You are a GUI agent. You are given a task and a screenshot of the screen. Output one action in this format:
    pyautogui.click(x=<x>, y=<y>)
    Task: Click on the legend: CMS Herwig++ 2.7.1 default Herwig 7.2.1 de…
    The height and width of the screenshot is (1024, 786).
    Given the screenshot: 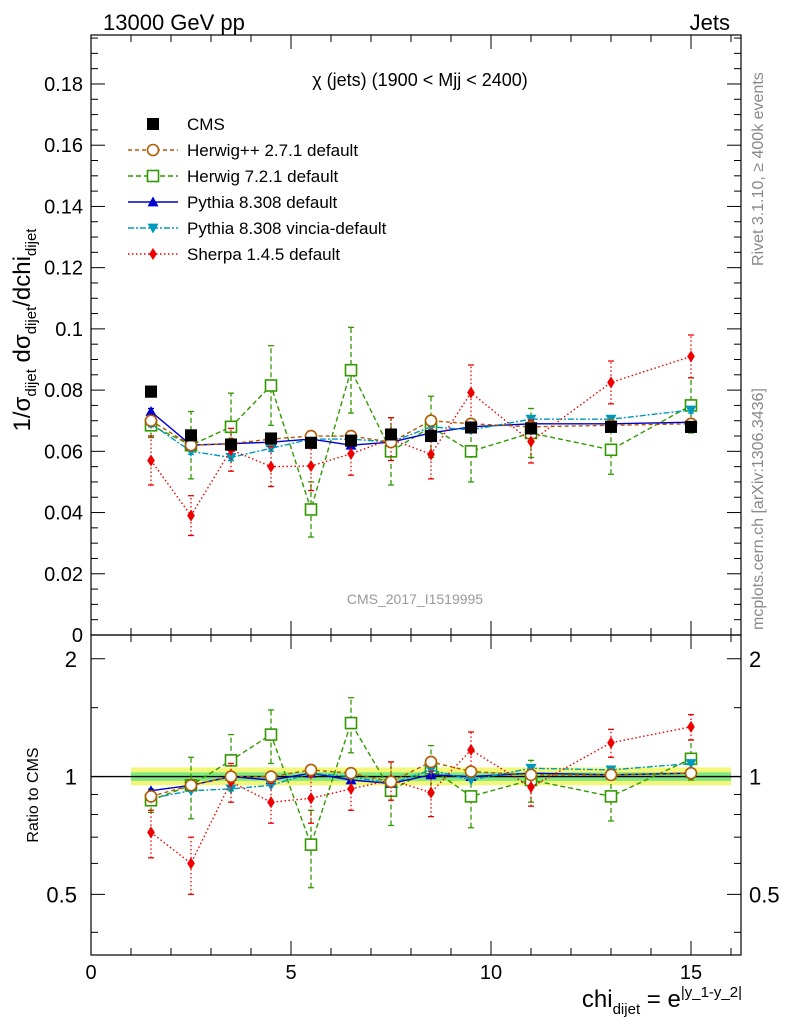 What is the action you would take?
    pyautogui.click(x=257, y=189)
    